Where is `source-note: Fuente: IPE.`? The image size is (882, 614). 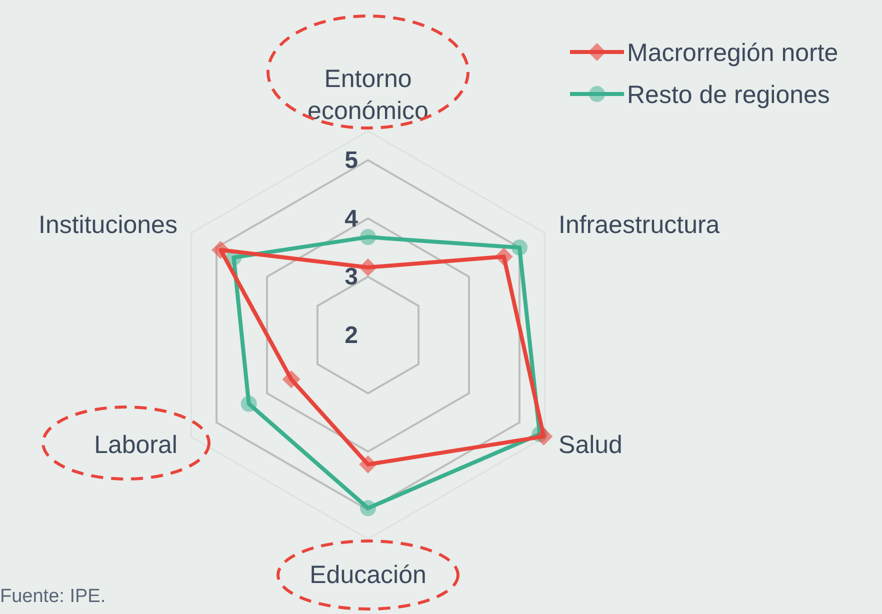 source-note: Fuente: IPE. is located at coordinates (53, 596).